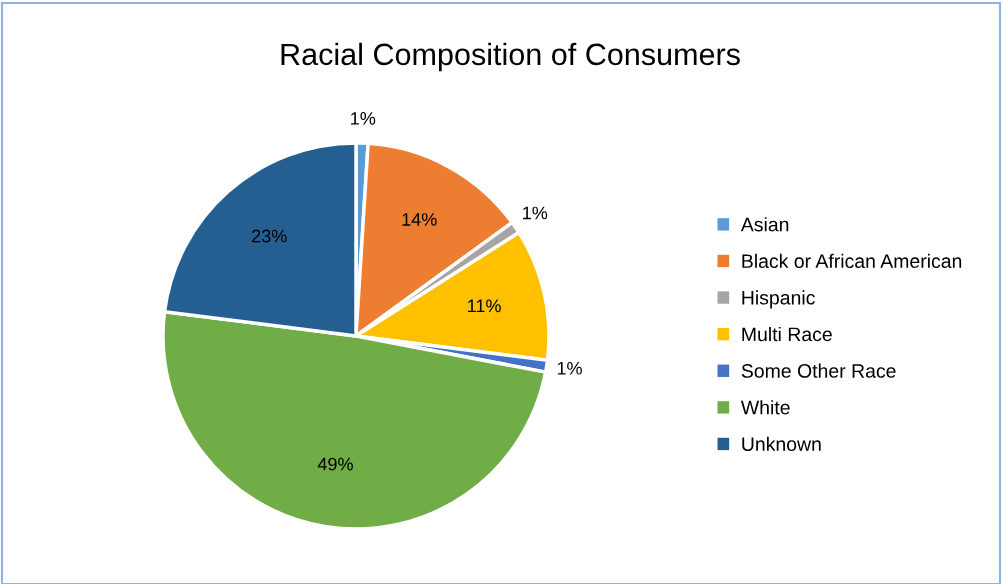  Describe the element at coordinates (419, 219) in the screenshot. I see `data-label: 14%` at that location.